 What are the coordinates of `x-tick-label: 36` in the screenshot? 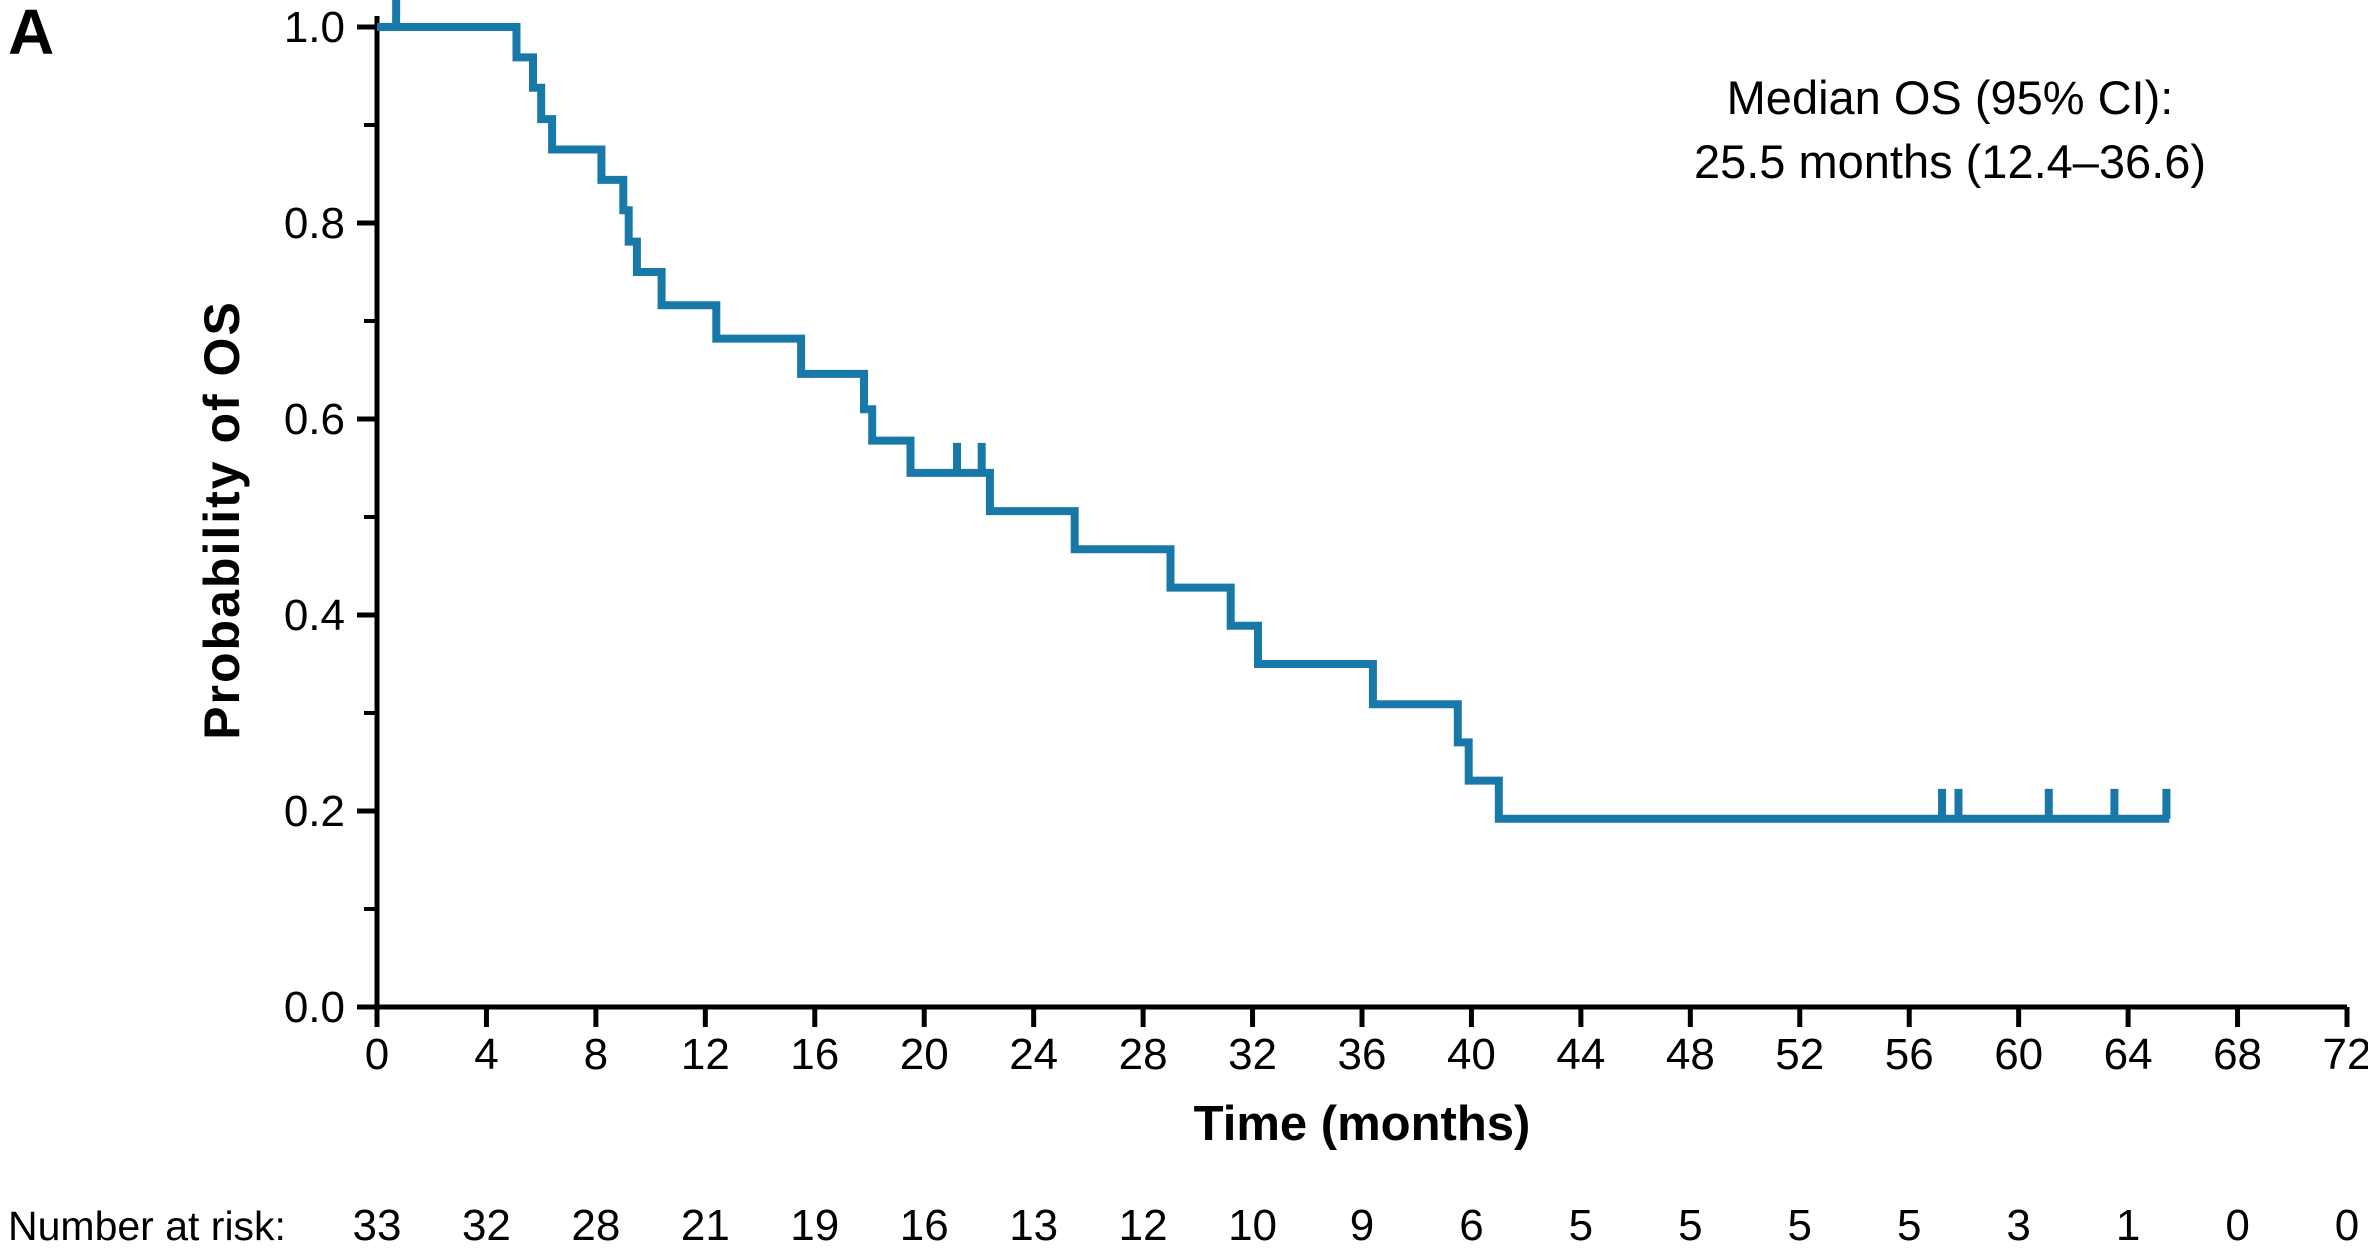 It's located at (1362, 1054).